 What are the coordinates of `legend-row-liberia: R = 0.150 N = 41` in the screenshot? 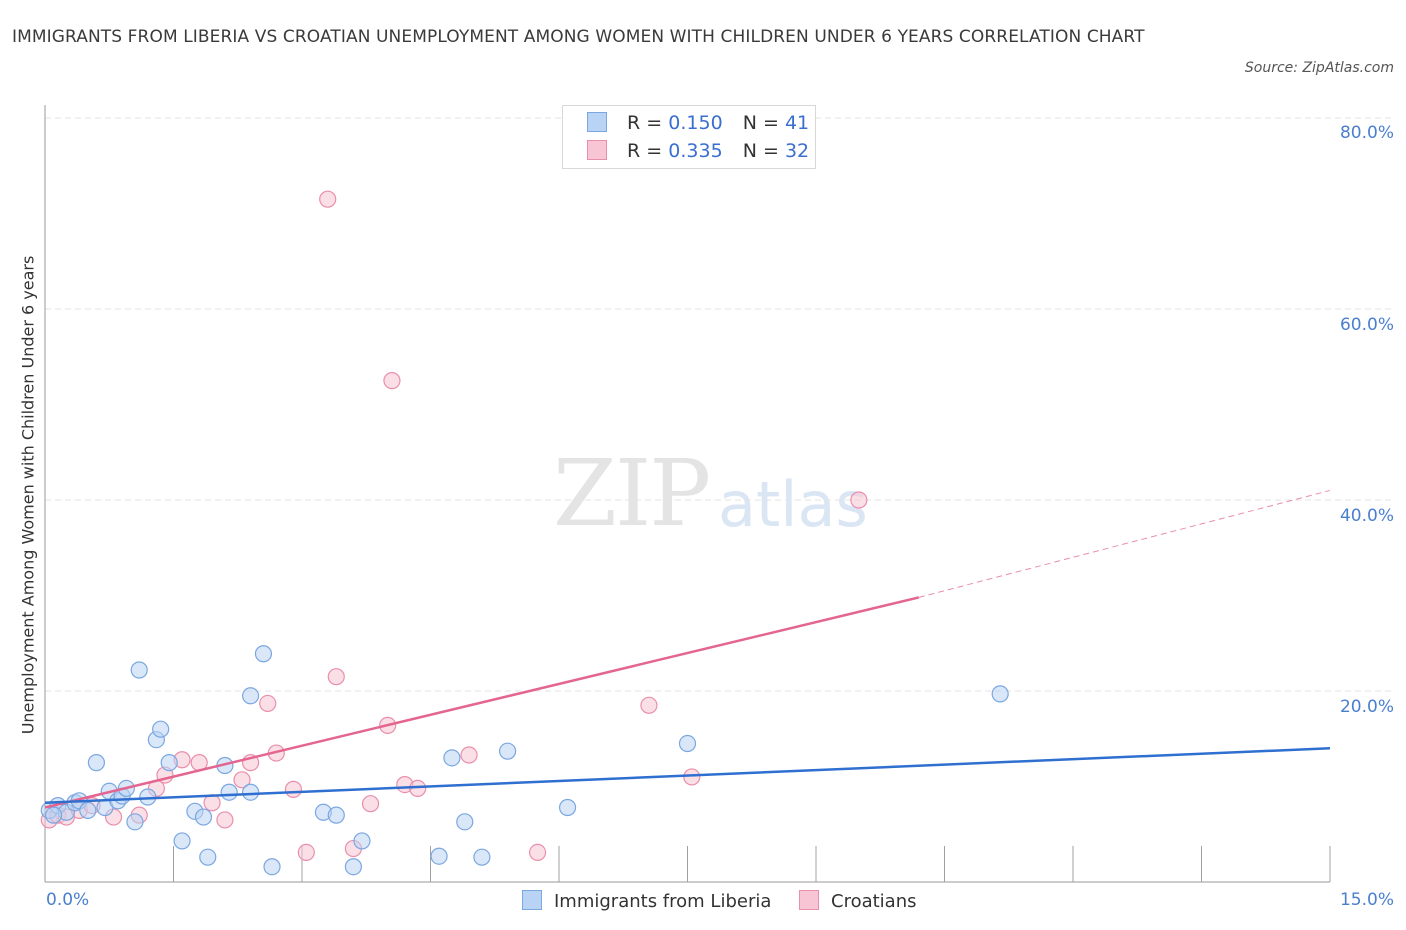 It's located at (698, 124).